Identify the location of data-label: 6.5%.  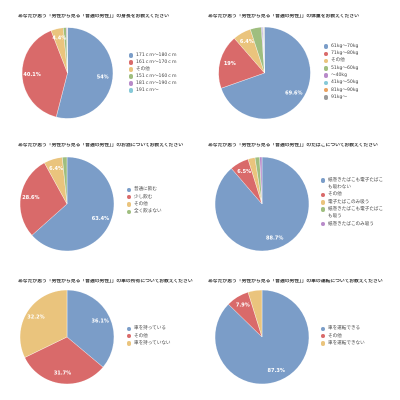
(244, 172).